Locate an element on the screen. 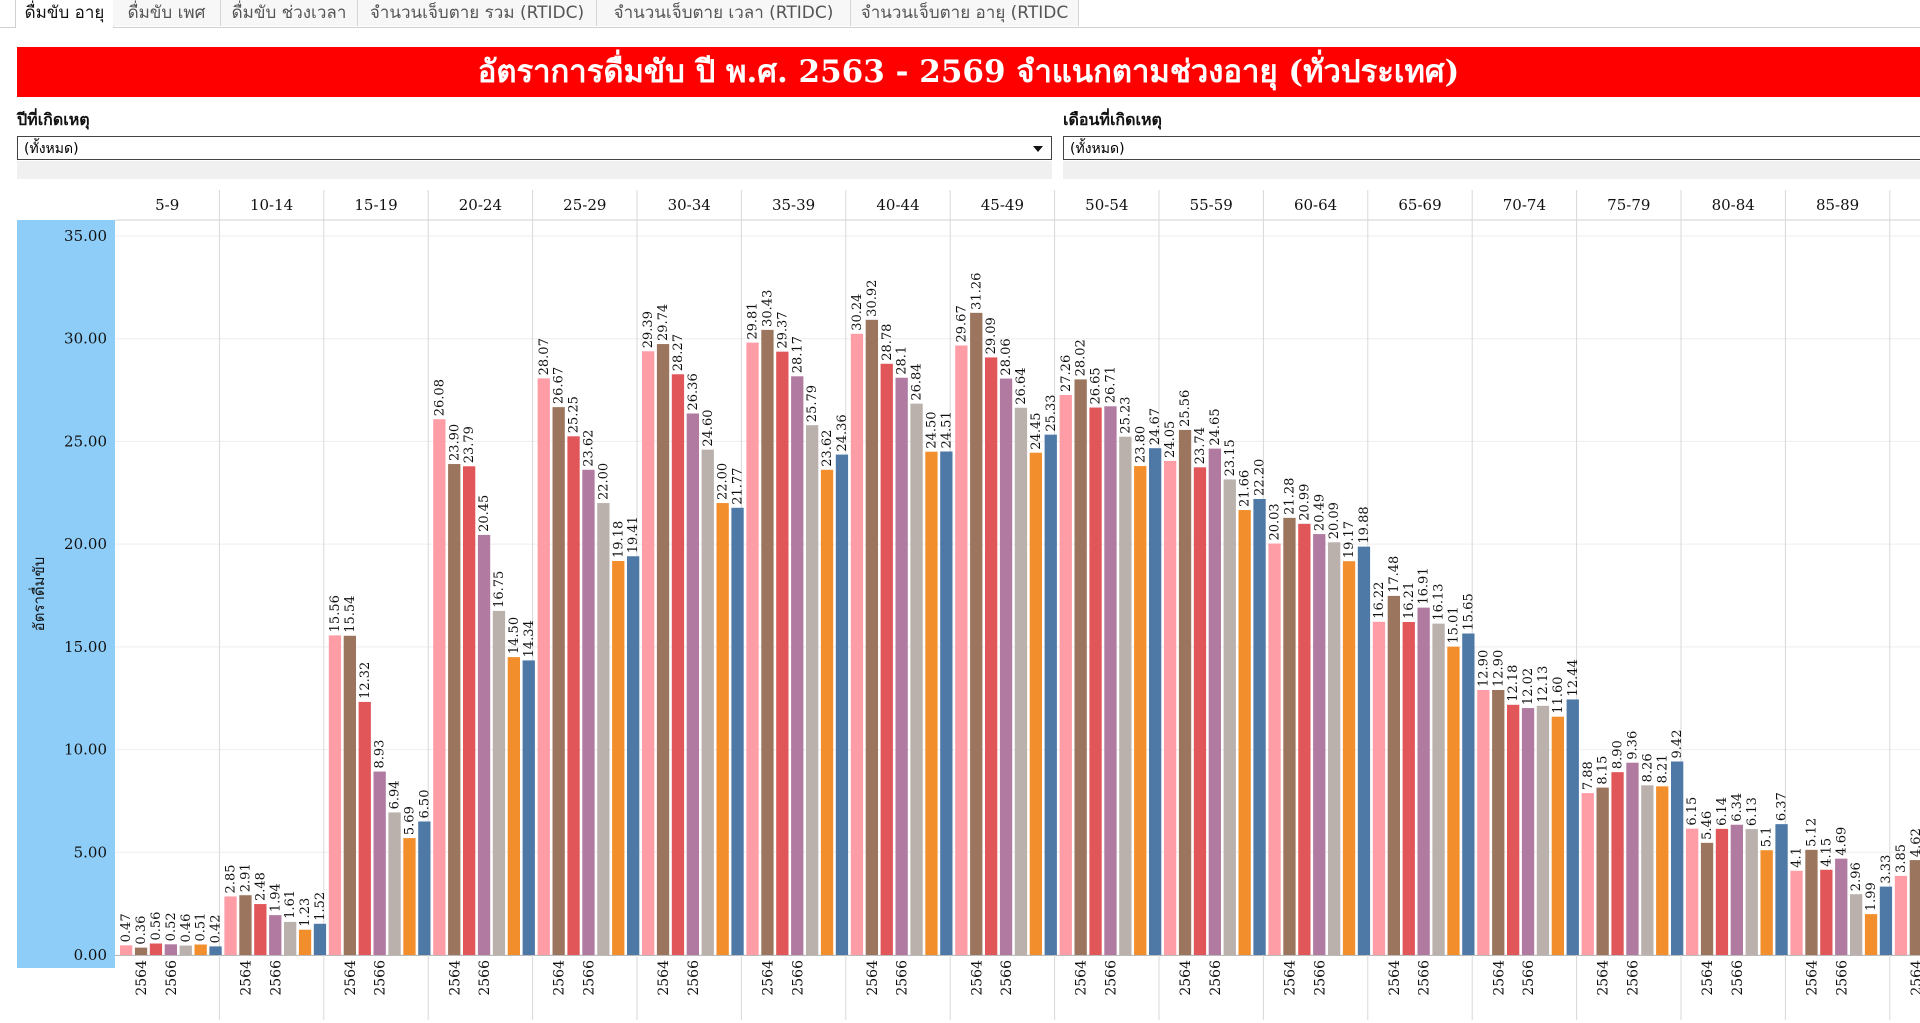  month-filter-dropdown: (ทั้งหมด) is located at coordinates (1491, 148).